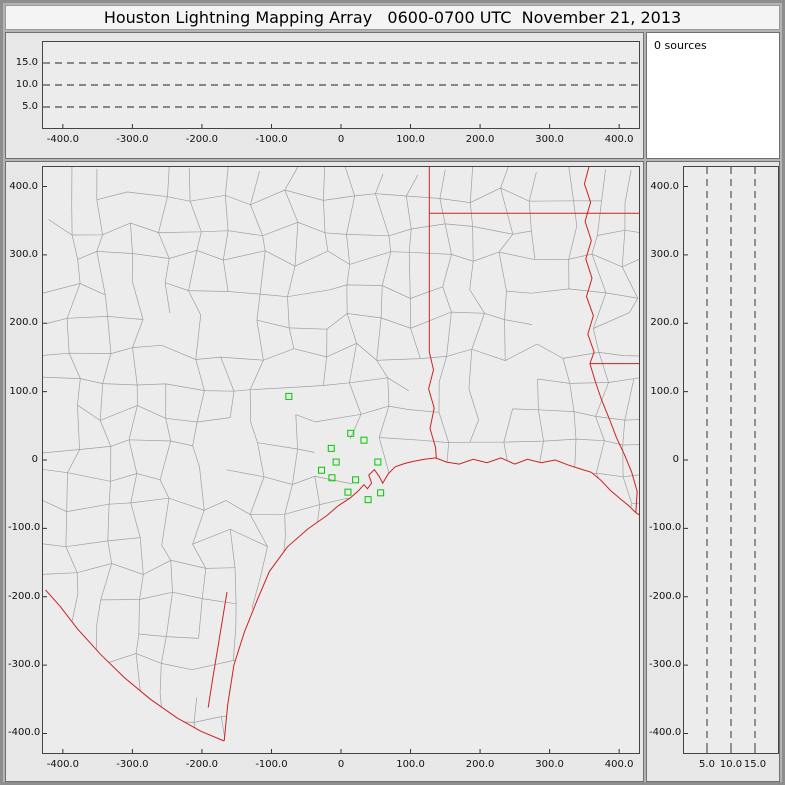  What do you see at coordinates (613, 438) in the screenshot?
I see `mississippi-lower-line` at bounding box center [613, 438].